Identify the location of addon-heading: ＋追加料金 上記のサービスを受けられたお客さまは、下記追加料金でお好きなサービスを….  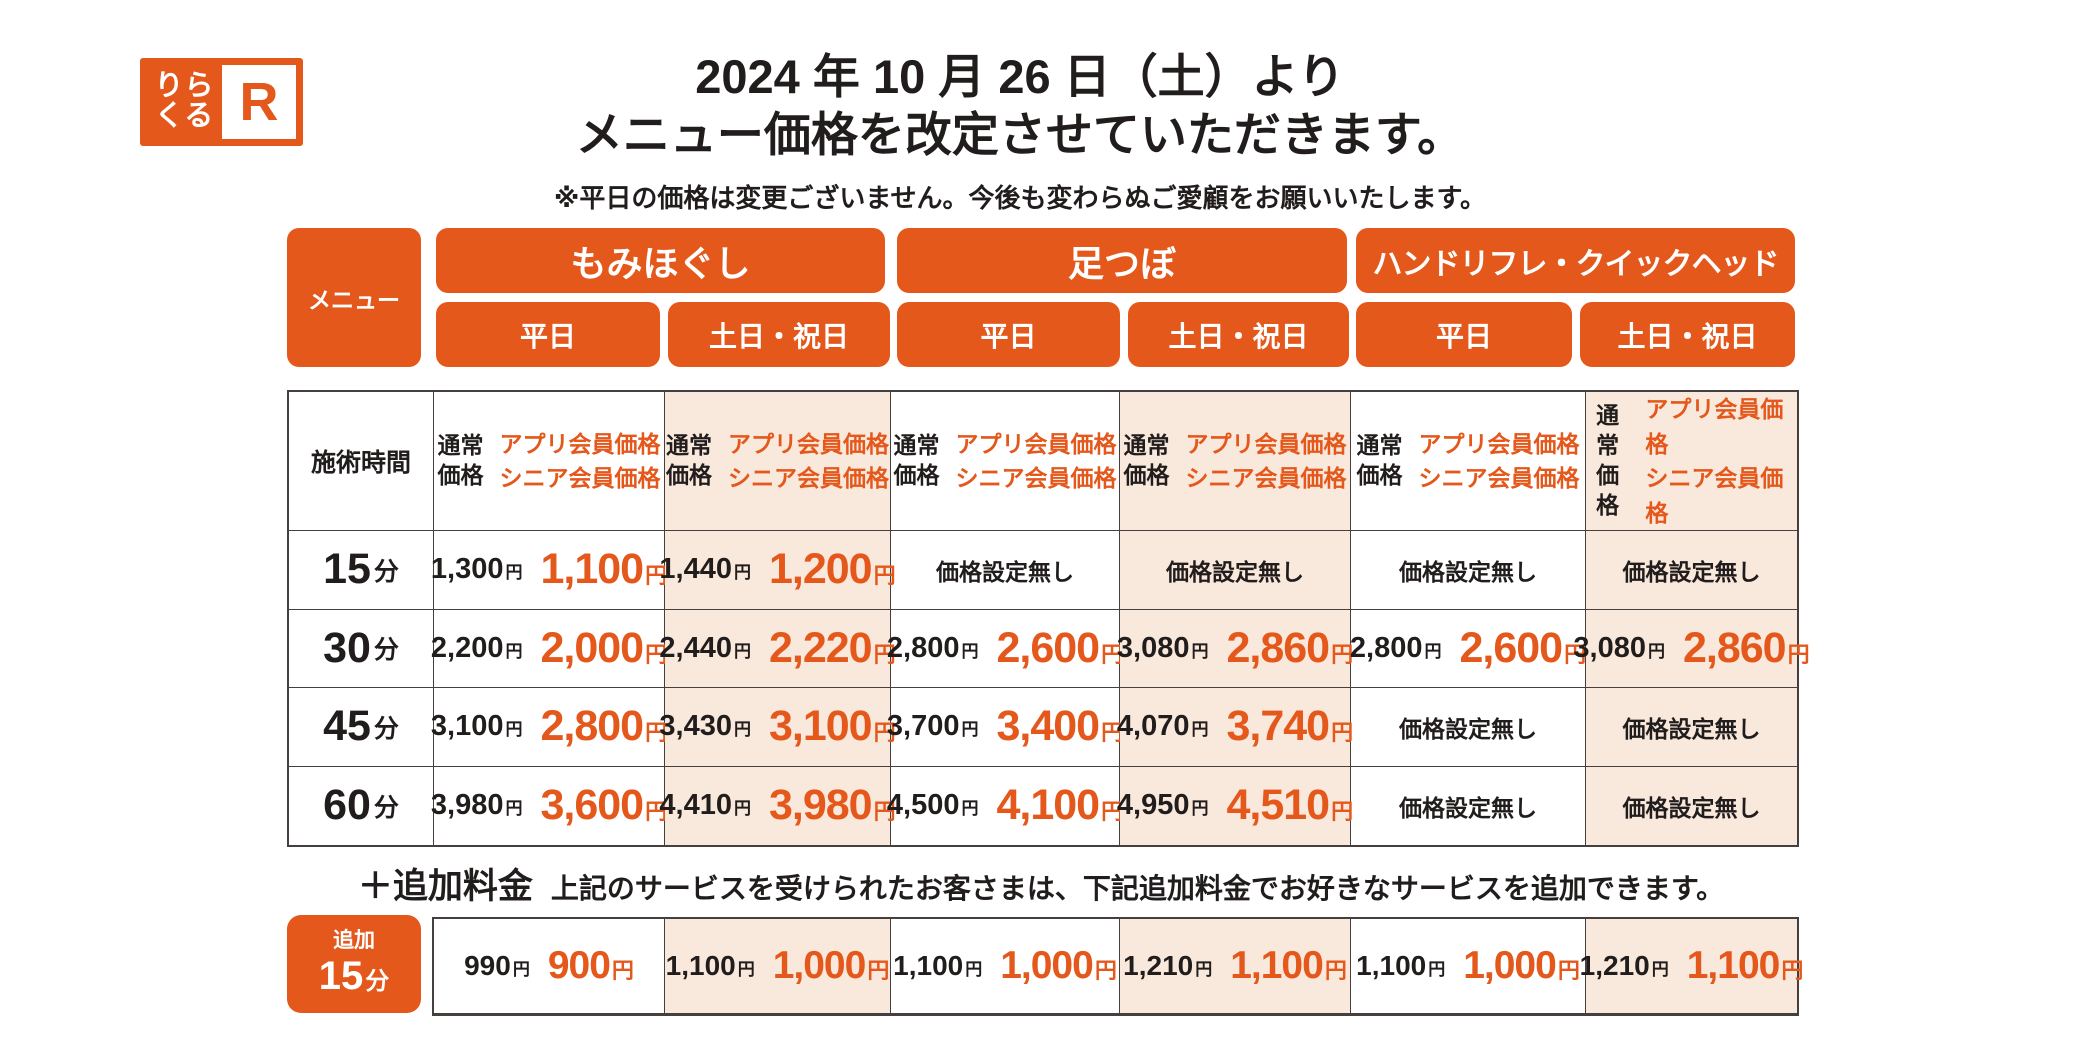
(1041, 883).